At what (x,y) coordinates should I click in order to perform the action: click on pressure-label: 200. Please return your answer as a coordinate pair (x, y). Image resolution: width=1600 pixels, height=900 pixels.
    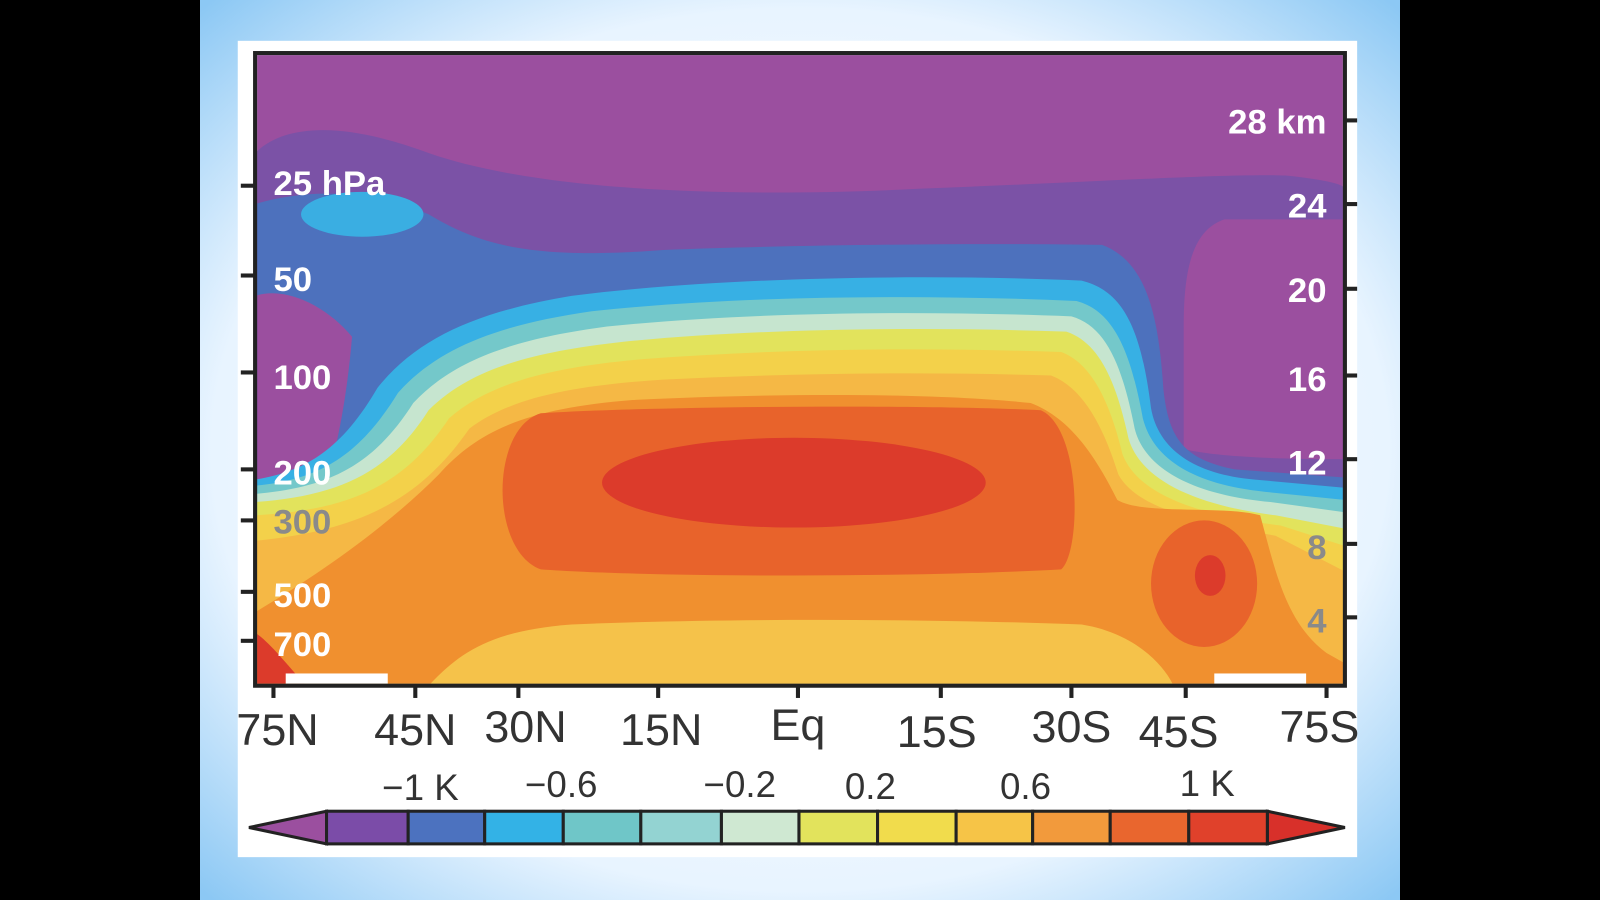
    Looking at the image, I should click on (302, 474).